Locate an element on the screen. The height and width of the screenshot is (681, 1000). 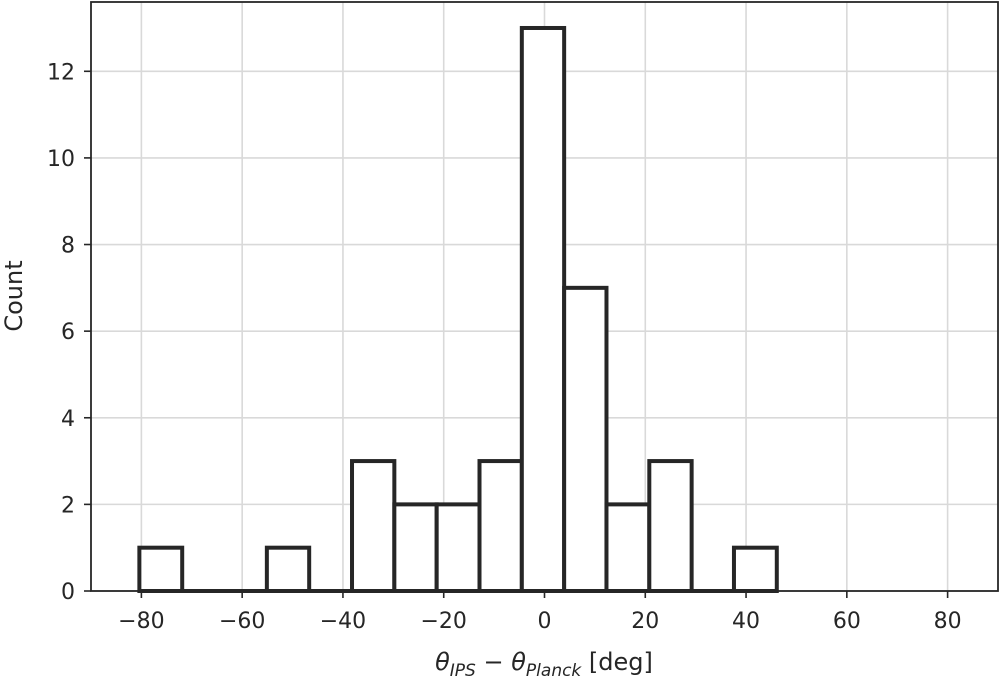
x-label-unit: [deg] is located at coordinates (617, 662).